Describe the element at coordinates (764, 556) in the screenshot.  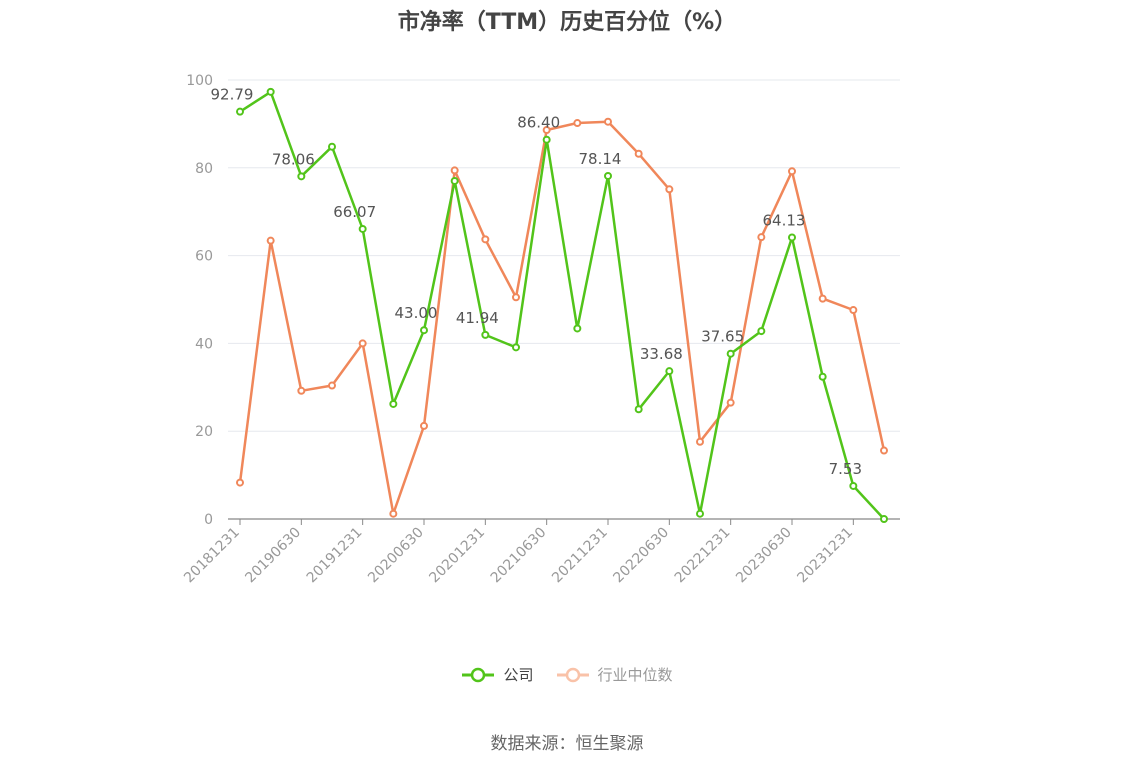
I see `x-tick-label: 20230630` at that location.